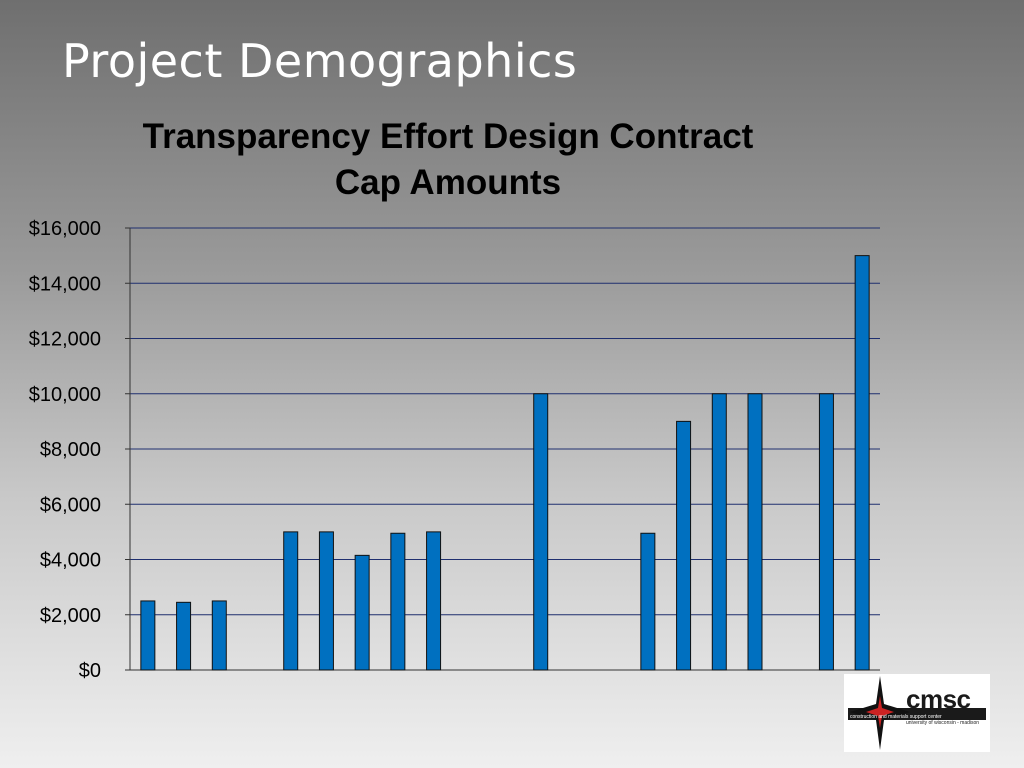 The width and height of the screenshot is (1024, 768). What do you see at coordinates (65, 284) in the screenshot?
I see `y-tick-label: $14,000` at bounding box center [65, 284].